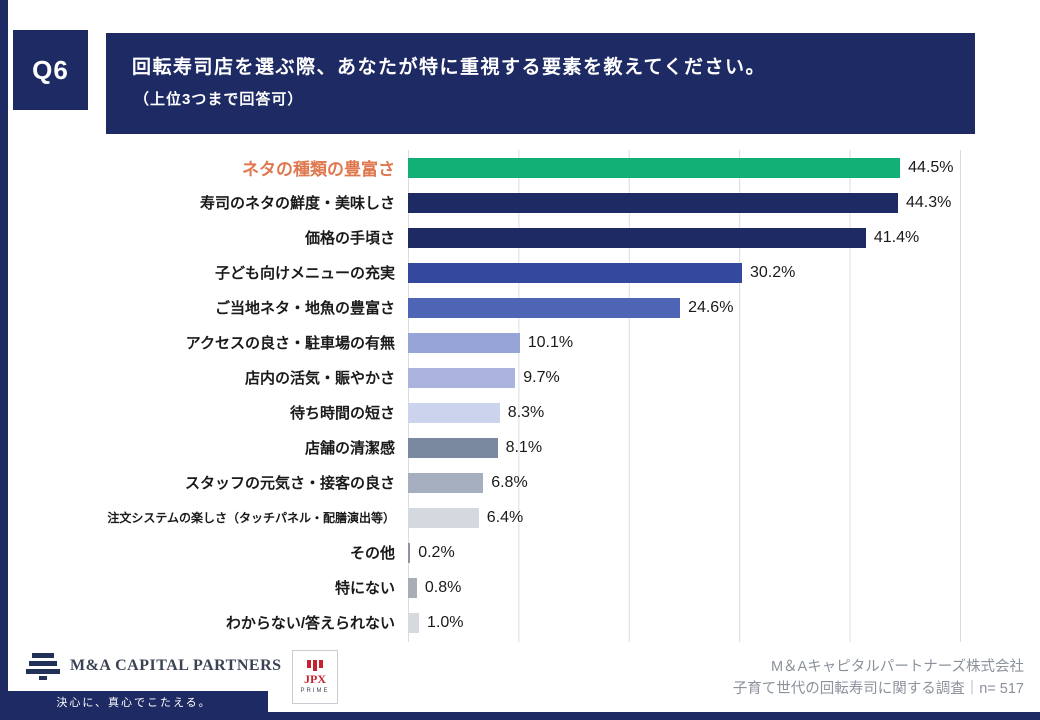  Describe the element at coordinates (509, 482) in the screenshot. I see `value-label: 6.8%` at that location.